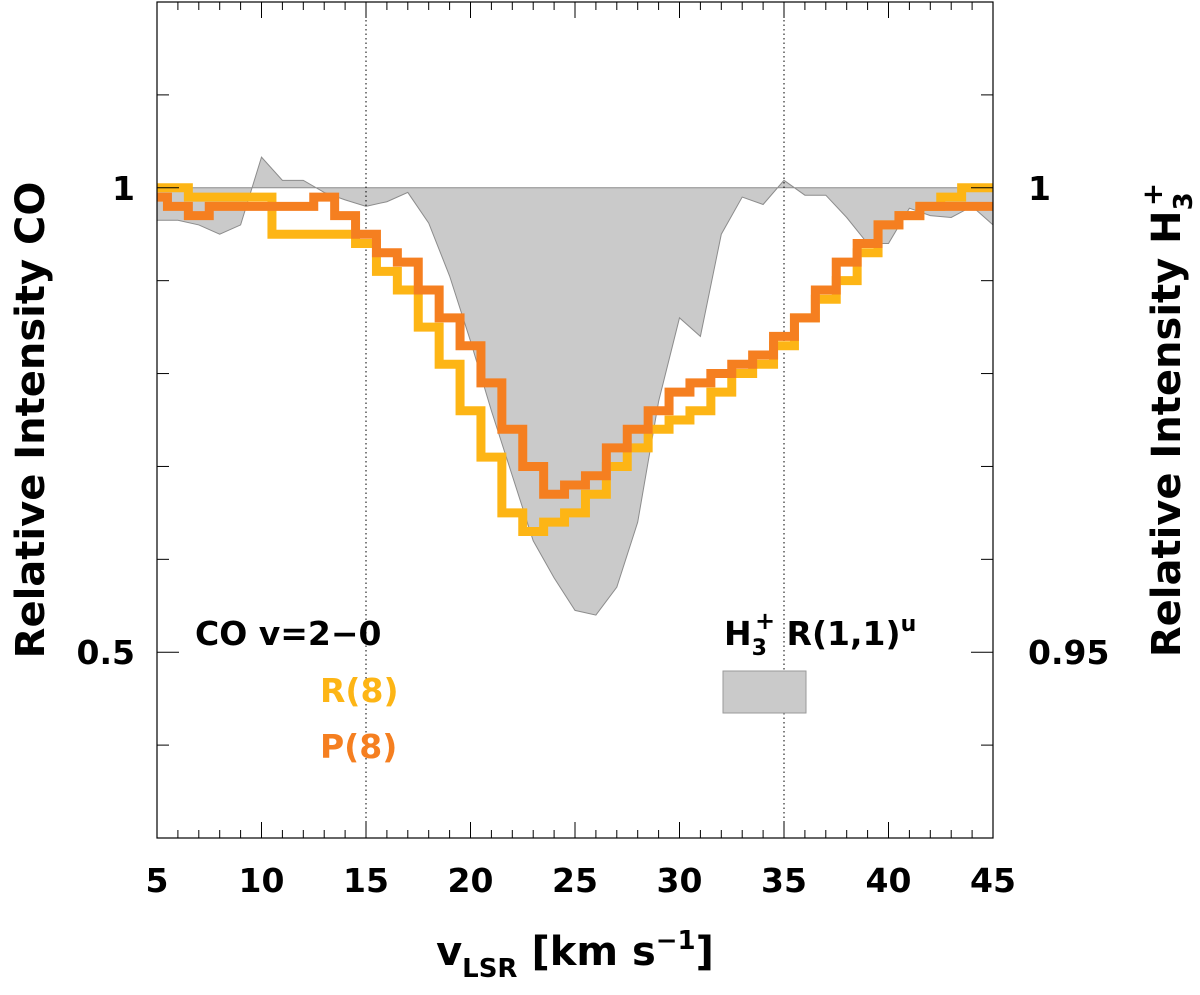  I want to click on y-left-tick-label-1: 0.5, so click(106, 652).